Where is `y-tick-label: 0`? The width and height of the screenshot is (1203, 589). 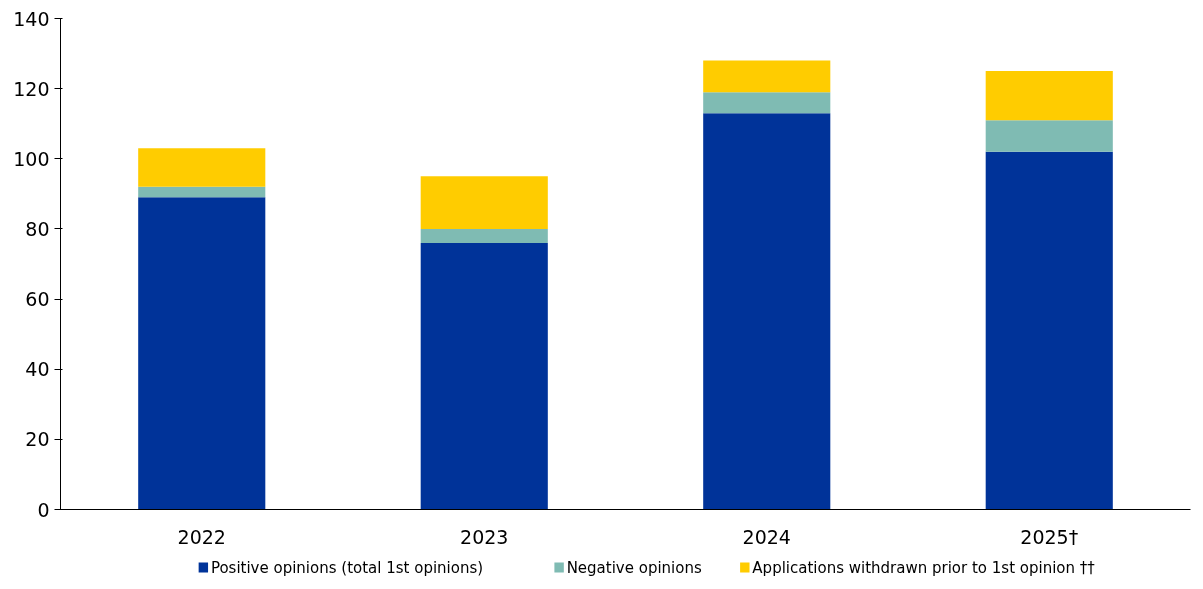
y-tick-label: 0 is located at coordinates (43, 509).